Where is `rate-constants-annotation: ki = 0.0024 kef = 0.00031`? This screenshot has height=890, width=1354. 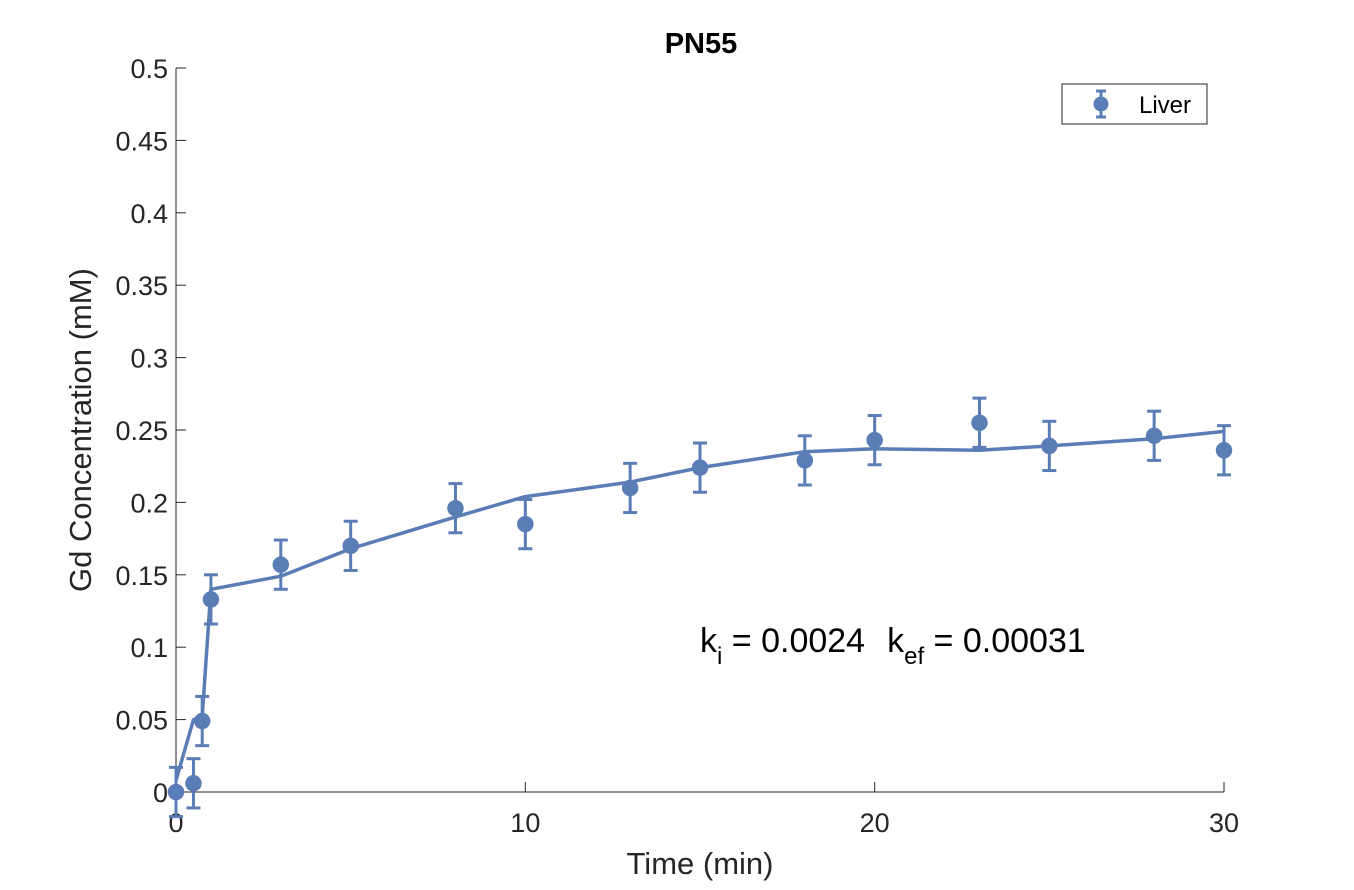 rate-constants-annotation: ki = 0.0024 kef = 0.00031 is located at coordinates (893, 646).